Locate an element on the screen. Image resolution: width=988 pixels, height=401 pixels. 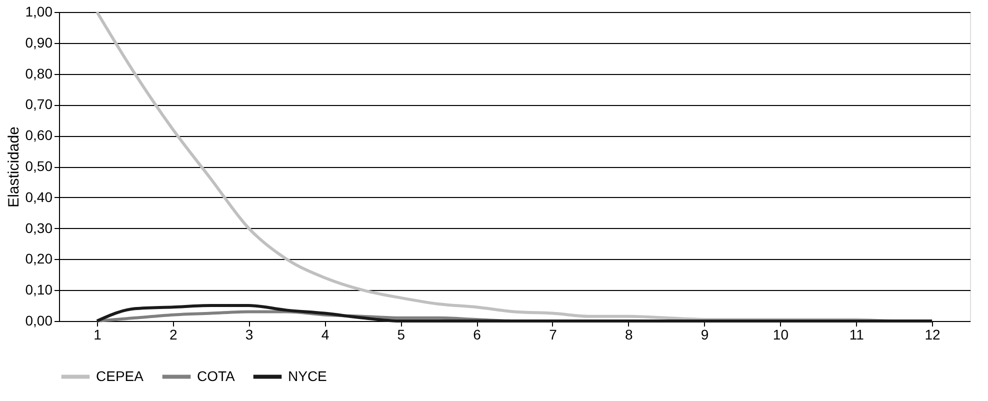
x-tick-label: 2 is located at coordinates (173, 334).